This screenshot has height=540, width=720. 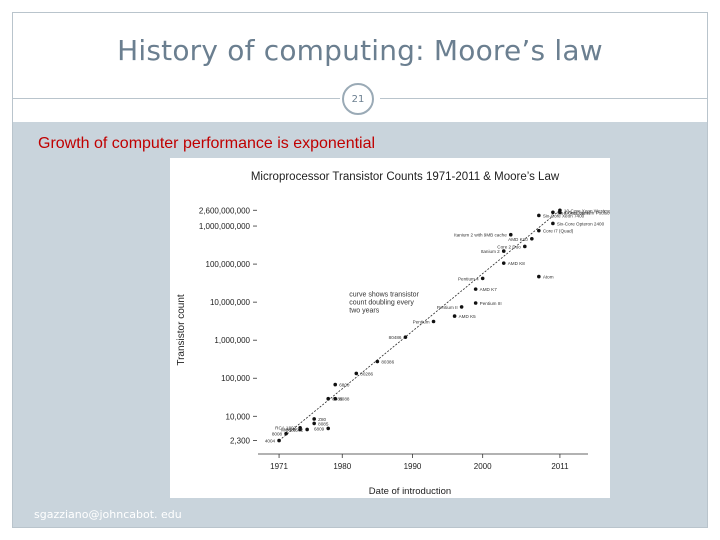 What do you see at coordinates (225, 210) in the screenshot?
I see `y-tick-label: 2,600,000,000` at bounding box center [225, 210].